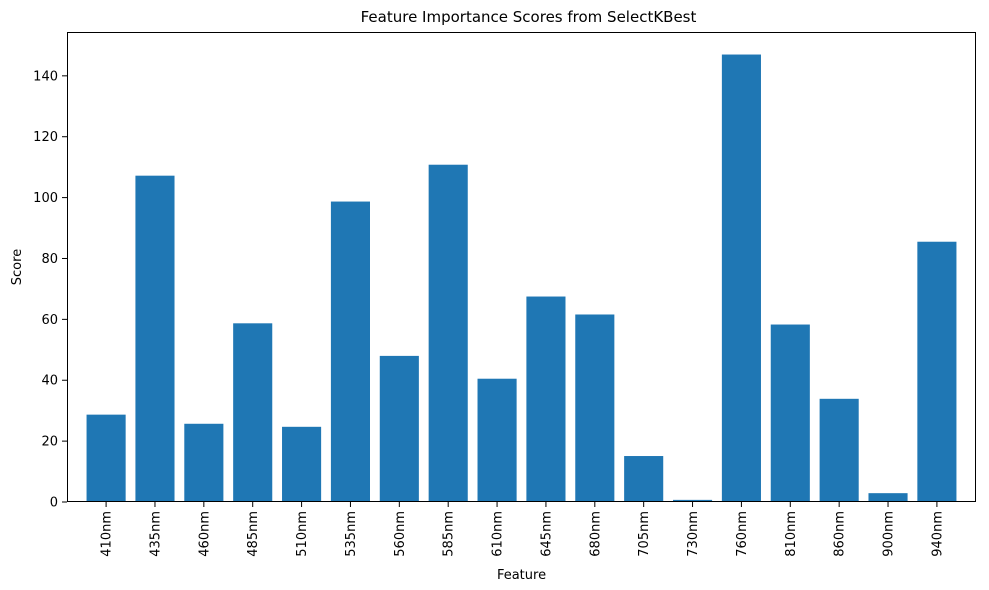 The height and width of the screenshot is (590, 989). What do you see at coordinates (45, 137) in the screenshot?
I see `y-tick-label: 120` at bounding box center [45, 137].